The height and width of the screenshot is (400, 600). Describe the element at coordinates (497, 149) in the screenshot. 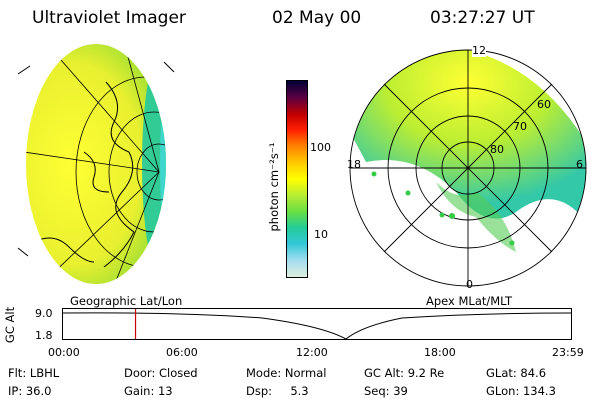

I see `lat-label-80: 80` at that location.